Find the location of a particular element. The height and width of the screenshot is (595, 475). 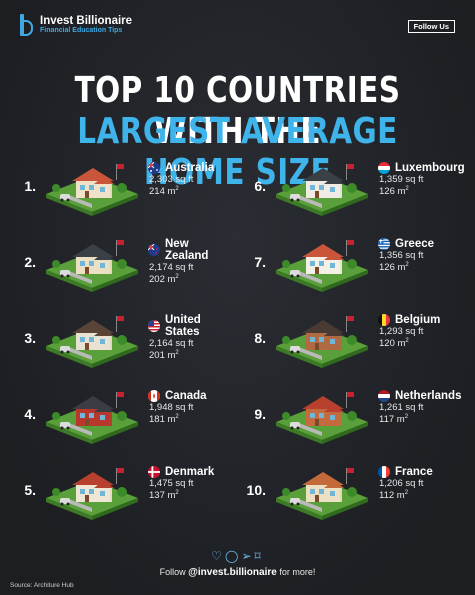

source-note: Source: Architure Hub is located at coordinates (42, 585).